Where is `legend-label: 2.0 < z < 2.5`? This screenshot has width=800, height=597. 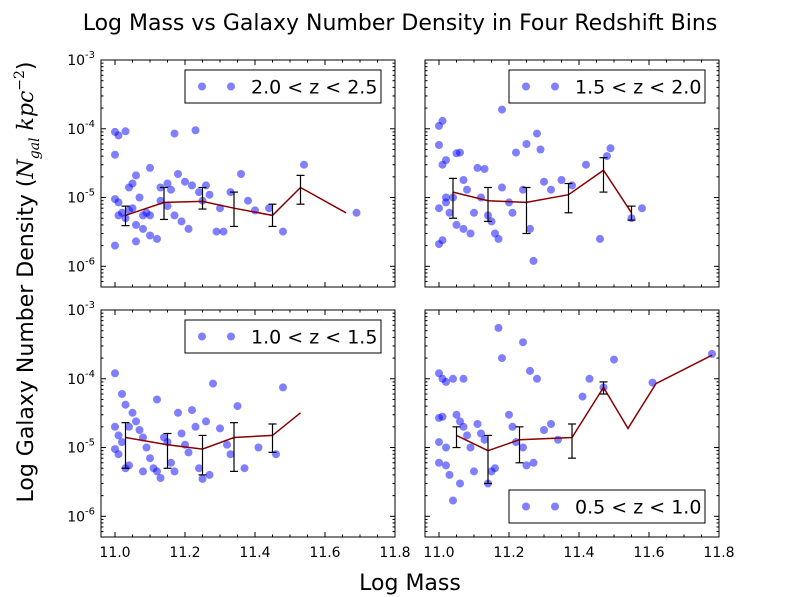
legend-label: 2.0 < z < 2.5 is located at coordinates (314, 88).